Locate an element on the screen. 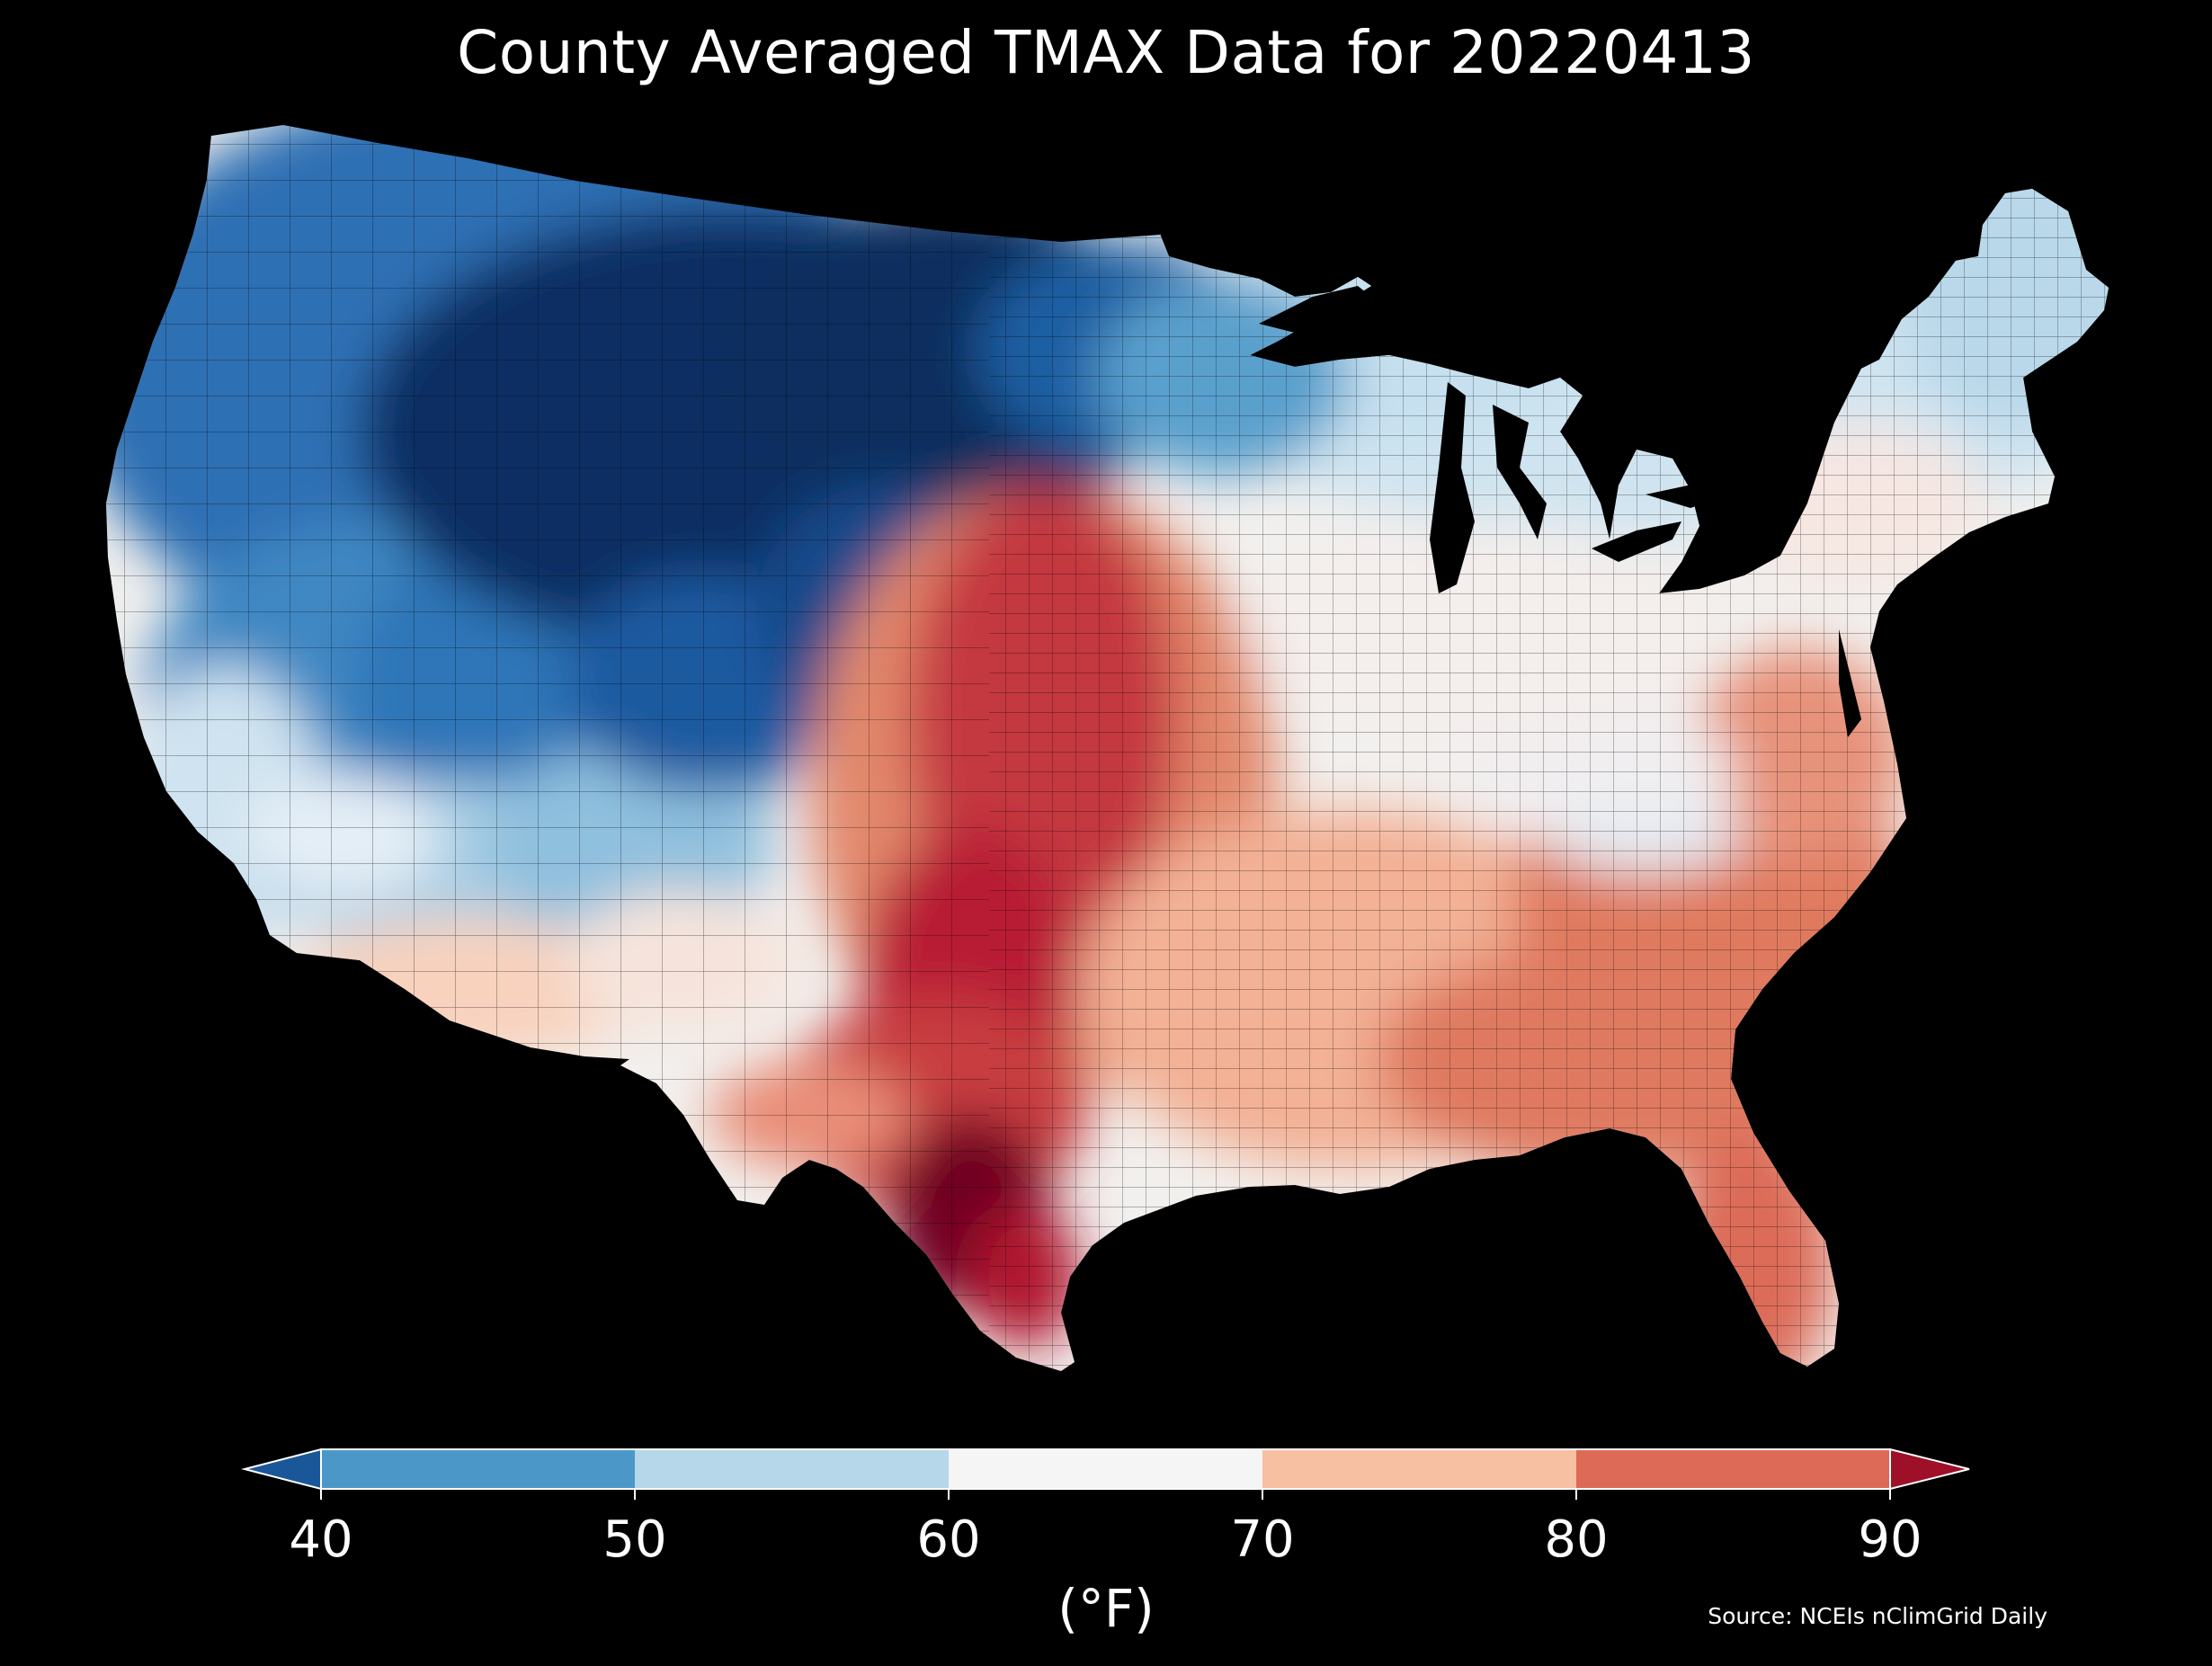  colorbar-tick-label: 50 is located at coordinates (634, 1540).